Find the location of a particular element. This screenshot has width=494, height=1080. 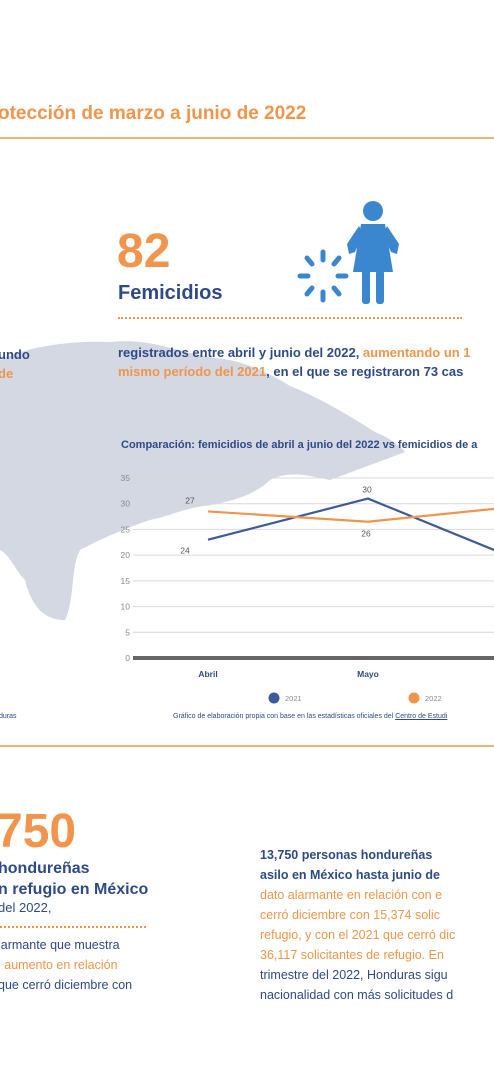

y-tick-label: 30 is located at coordinates (126, 504).